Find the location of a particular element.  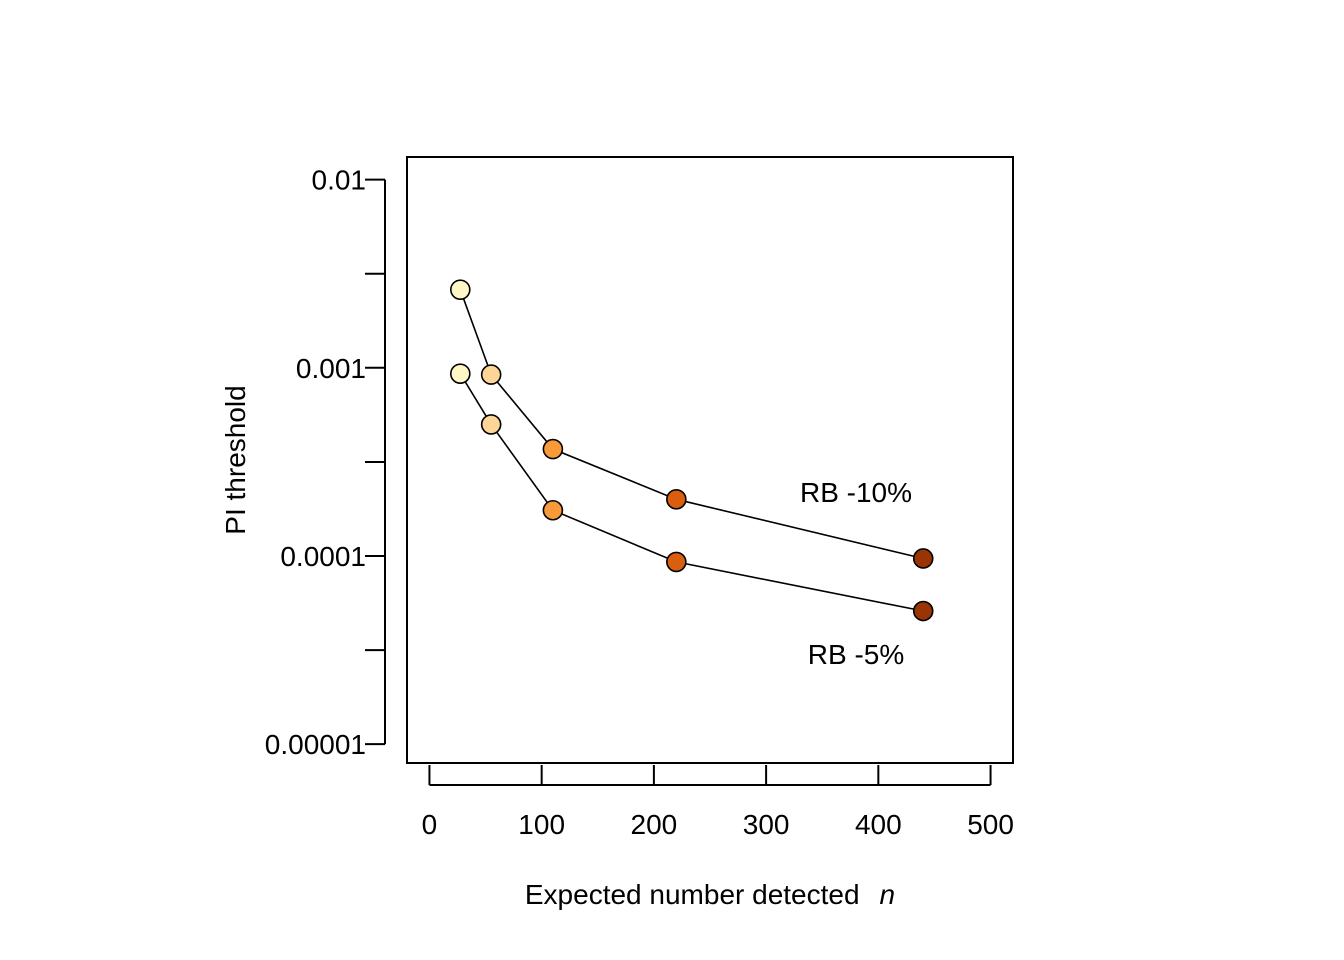

series-lines is located at coordinates (691, 450).